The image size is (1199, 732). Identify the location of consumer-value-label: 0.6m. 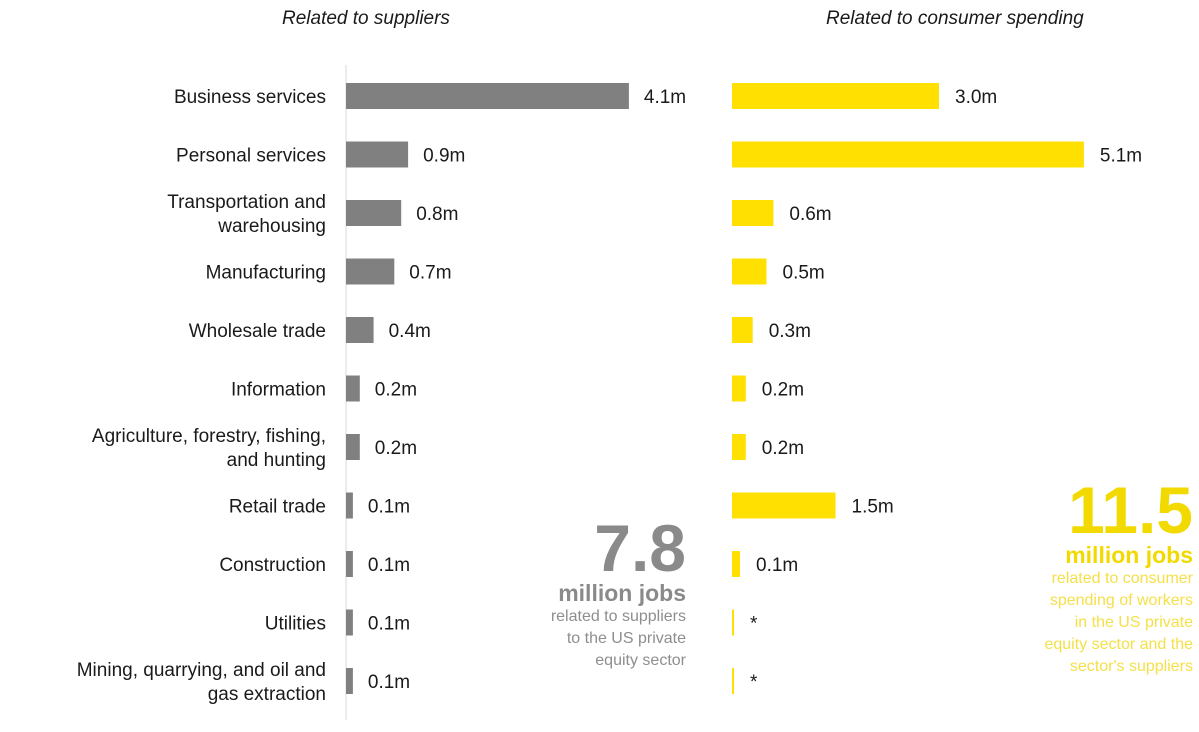
(810, 214).